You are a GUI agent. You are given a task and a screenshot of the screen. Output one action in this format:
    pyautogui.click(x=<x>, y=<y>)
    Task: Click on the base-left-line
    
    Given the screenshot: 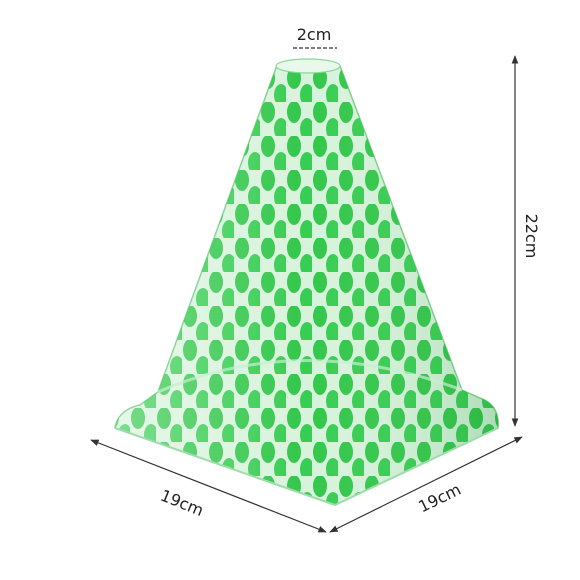 What is the action you would take?
    pyautogui.click(x=208, y=486)
    